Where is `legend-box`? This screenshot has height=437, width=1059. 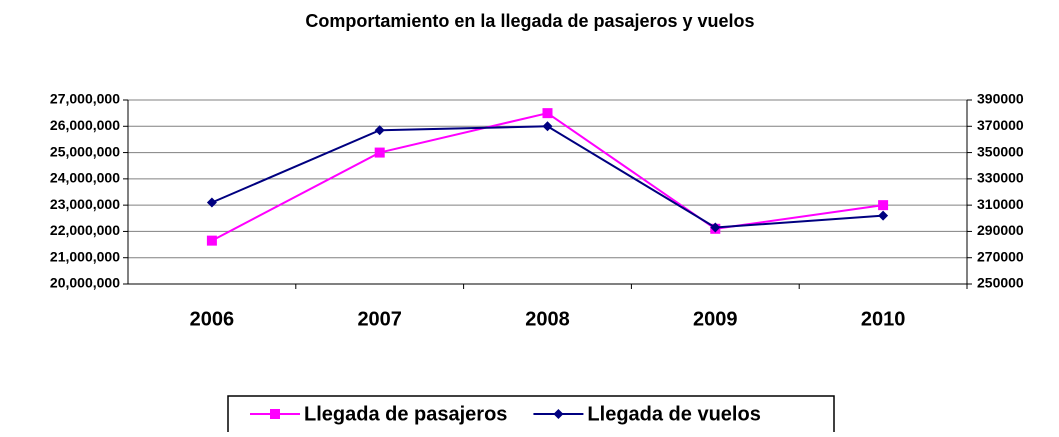
legend-box is located at coordinates (531, 416).